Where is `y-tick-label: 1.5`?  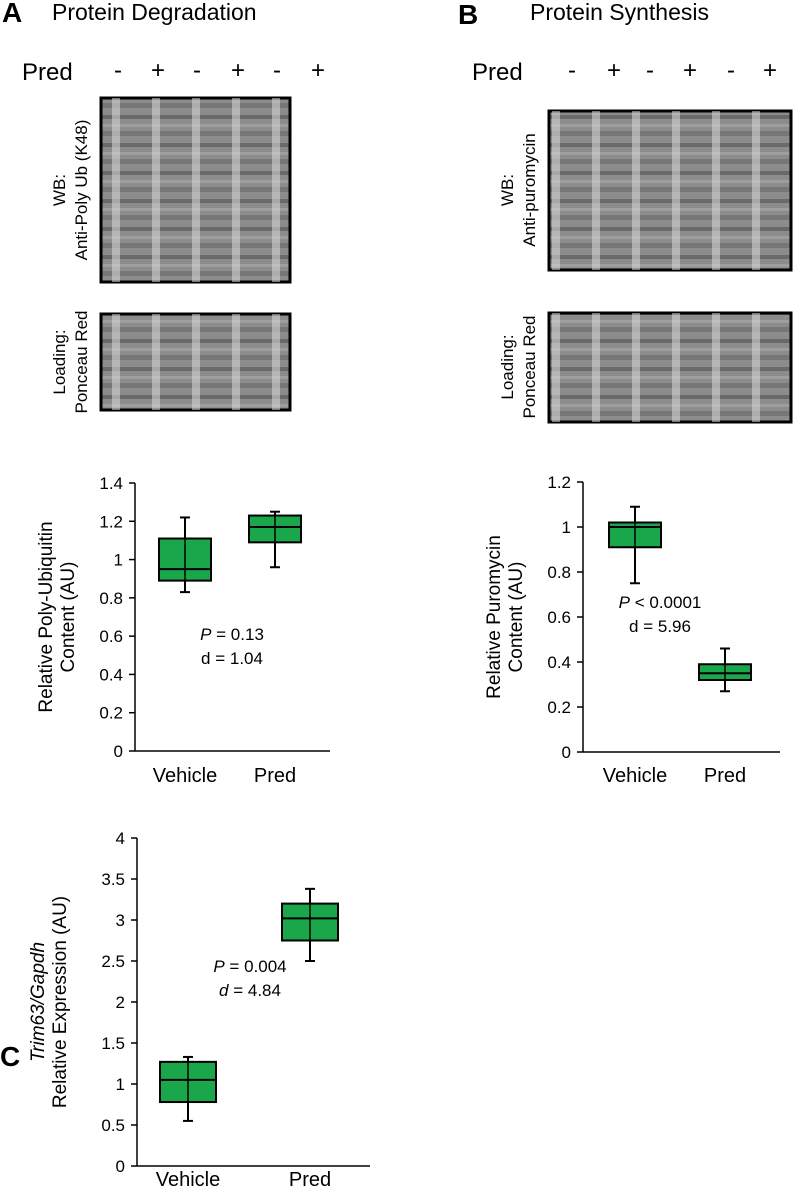 y-tick-label: 1.5 is located at coordinates (113, 1043).